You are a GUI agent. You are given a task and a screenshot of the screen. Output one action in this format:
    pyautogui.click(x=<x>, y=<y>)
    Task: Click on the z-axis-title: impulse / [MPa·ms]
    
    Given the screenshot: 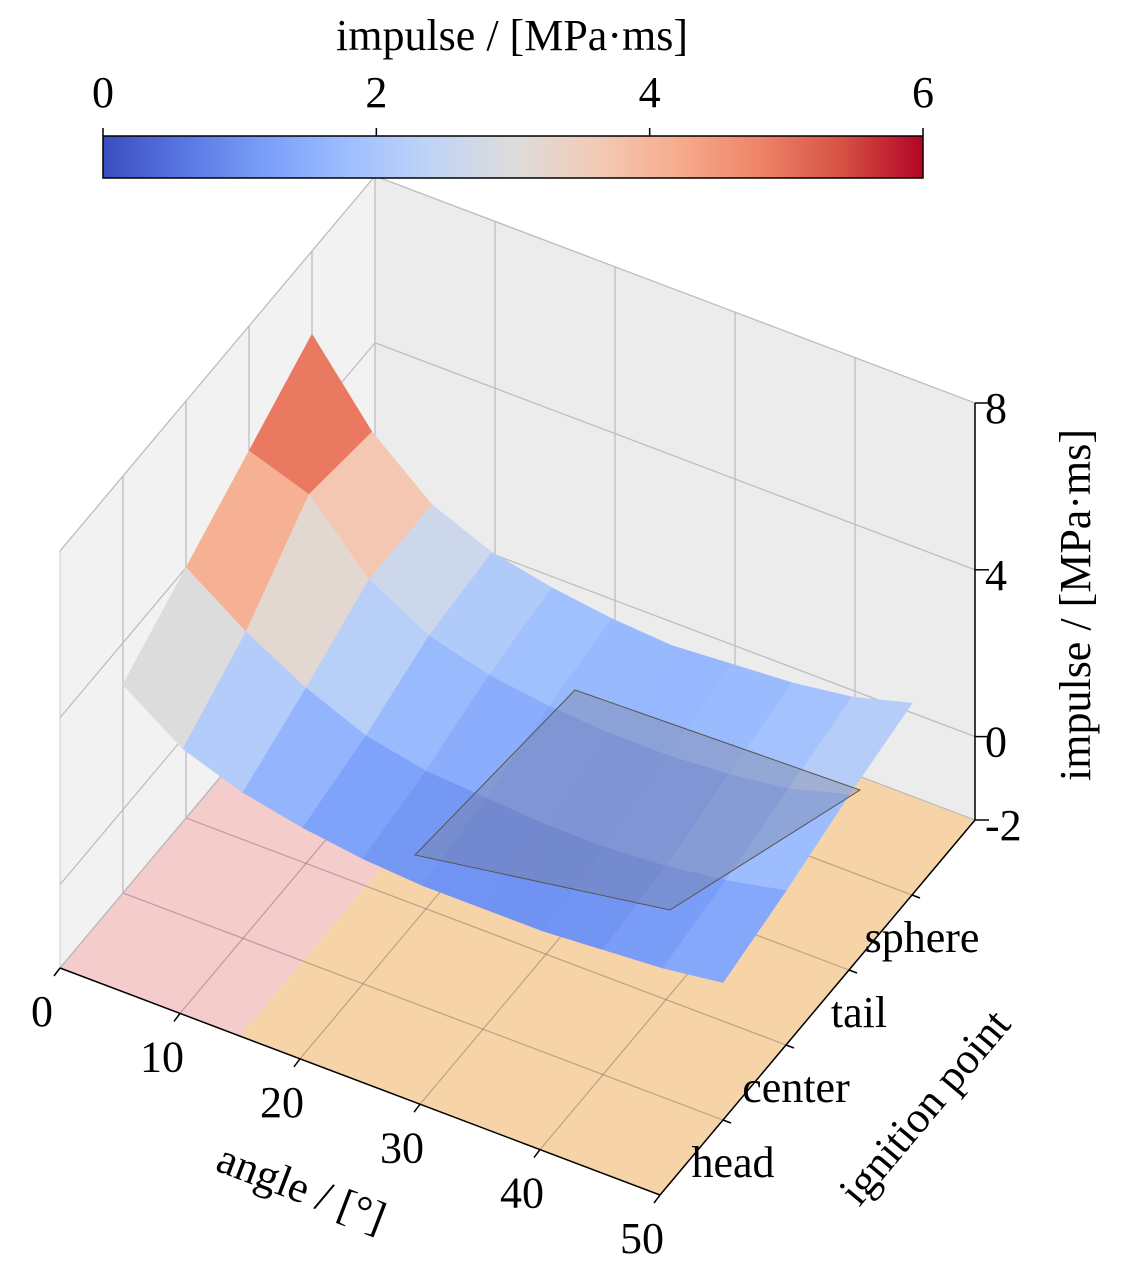 What is the action you would take?
    pyautogui.click(x=1075, y=605)
    